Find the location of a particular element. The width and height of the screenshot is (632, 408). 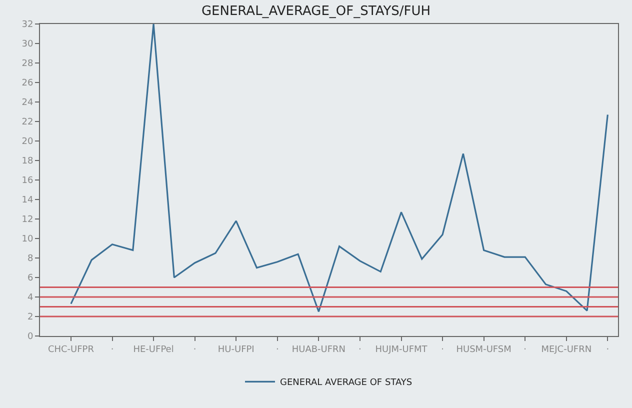

y-tick-label: 30 is located at coordinates (28, 45).